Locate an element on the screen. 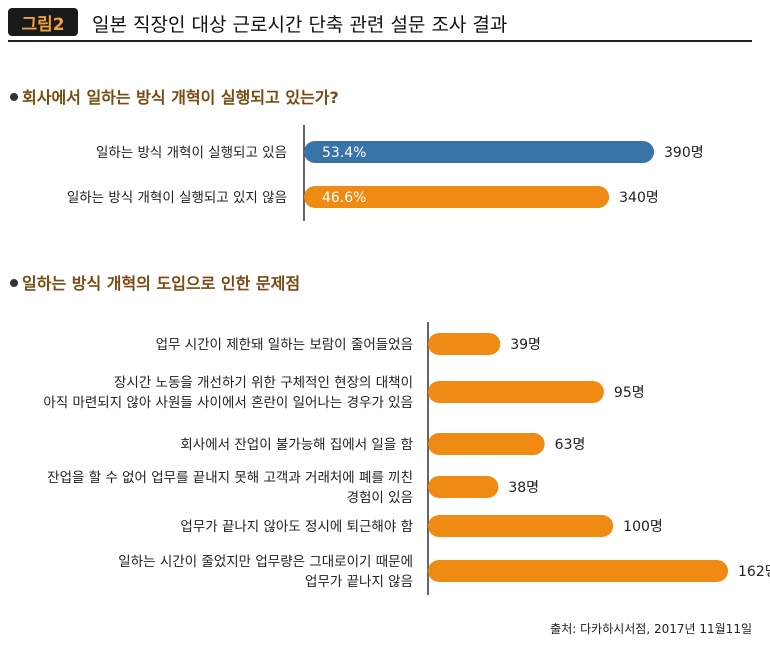 Image resolution: width=770 pixels, height=645 pixels. chart1-value-label: 340명 is located at coordinates (639, 198).